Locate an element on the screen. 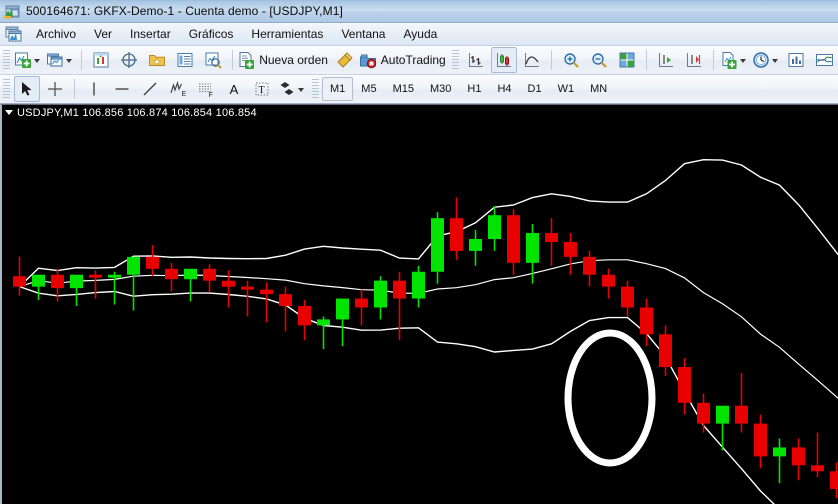  timeframe-m30: M30 is located at coordinates (440, 89).